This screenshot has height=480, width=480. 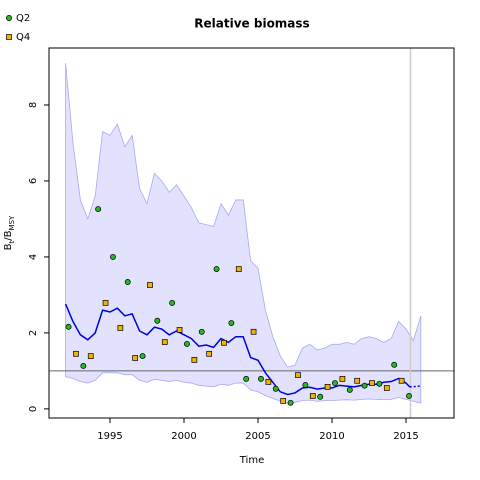 What do you see at coordinates (257, 436) in the screenshot?
I see `x-tick-label: 2005` at bounding box center [257, 436].